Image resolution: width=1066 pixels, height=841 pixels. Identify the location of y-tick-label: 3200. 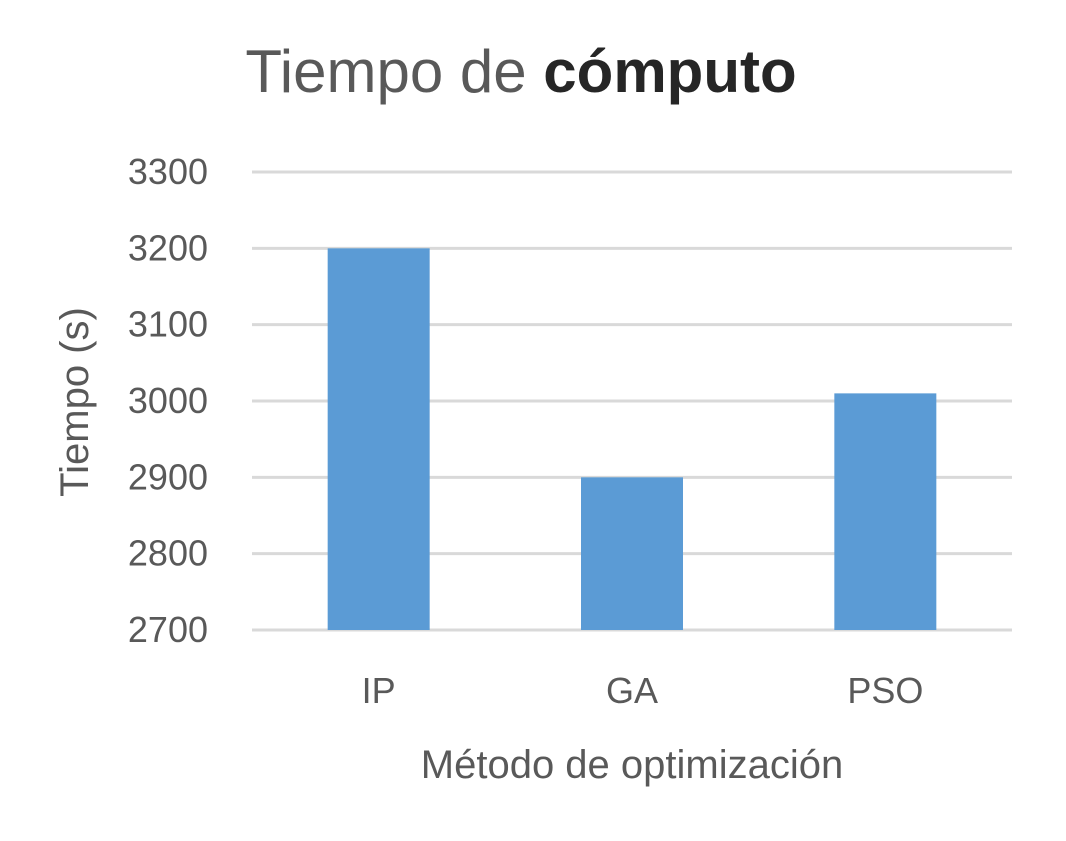
(168, 247).